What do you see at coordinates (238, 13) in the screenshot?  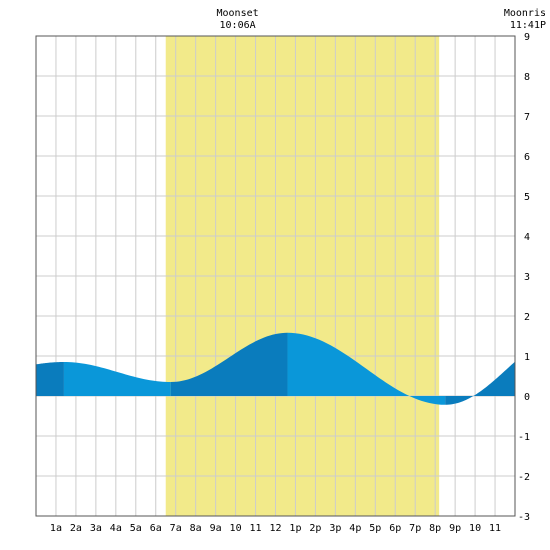 I see `moon-event-label: Moonset` at bounding box center [238, 13].